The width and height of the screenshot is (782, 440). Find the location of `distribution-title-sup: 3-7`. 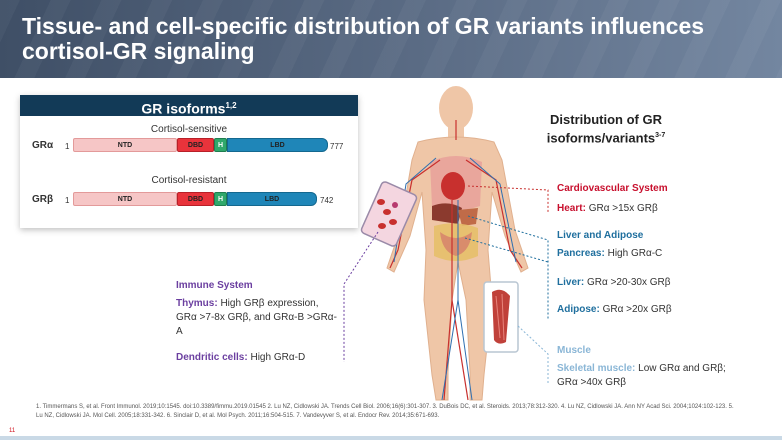

distribution-title-sup: 3-7 is located at coordinates (660, 135).